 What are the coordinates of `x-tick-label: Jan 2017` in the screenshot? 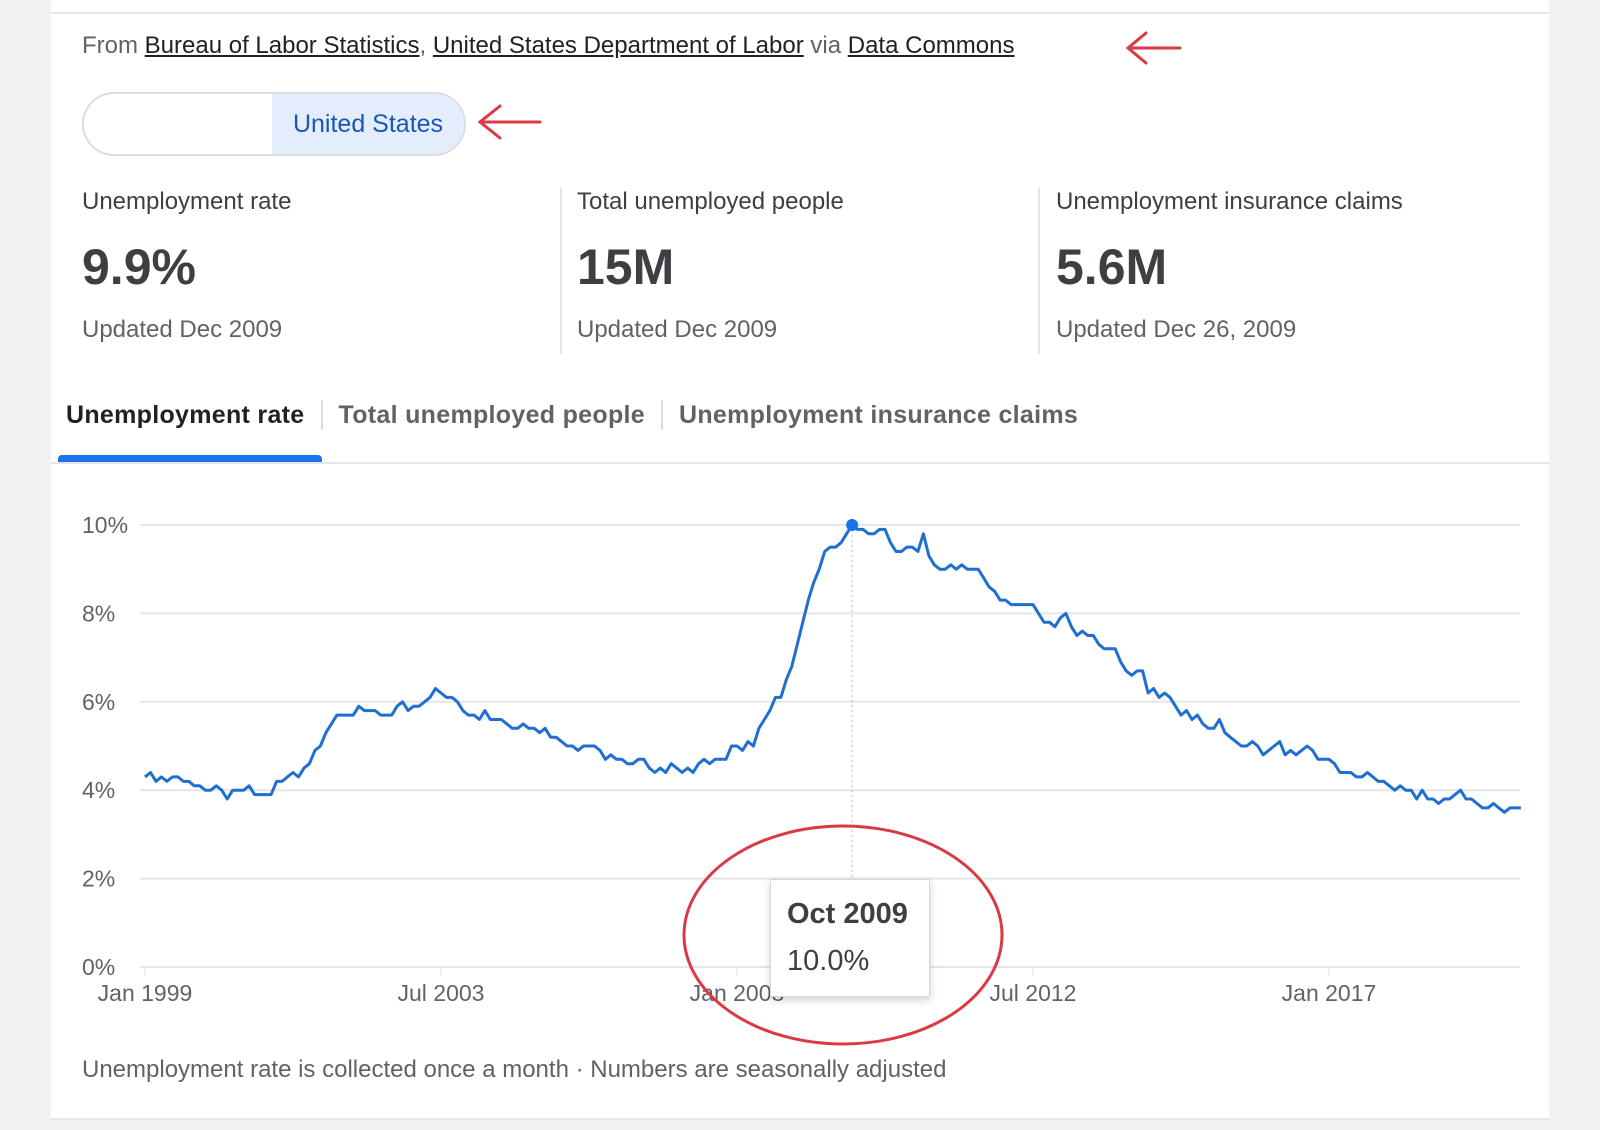 It's located at (1329, 993).